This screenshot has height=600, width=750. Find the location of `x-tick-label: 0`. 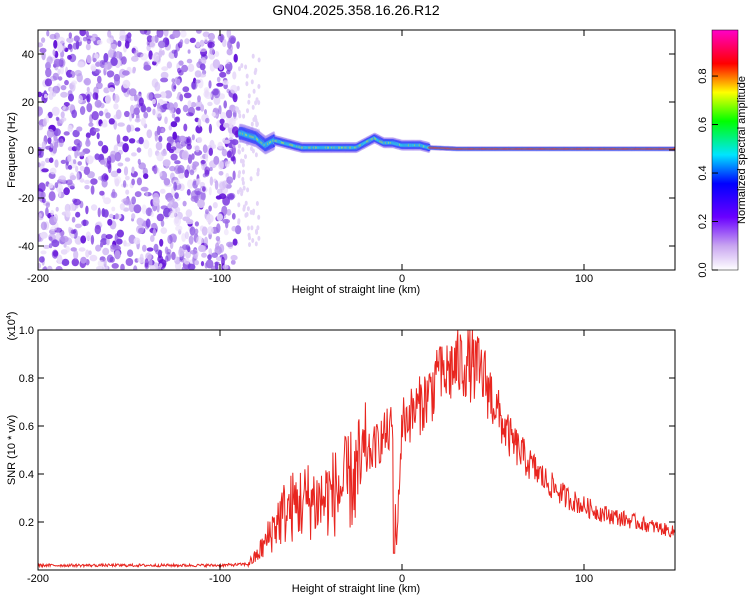

x-tick-label: 0 is located at coordinates (402, 279).